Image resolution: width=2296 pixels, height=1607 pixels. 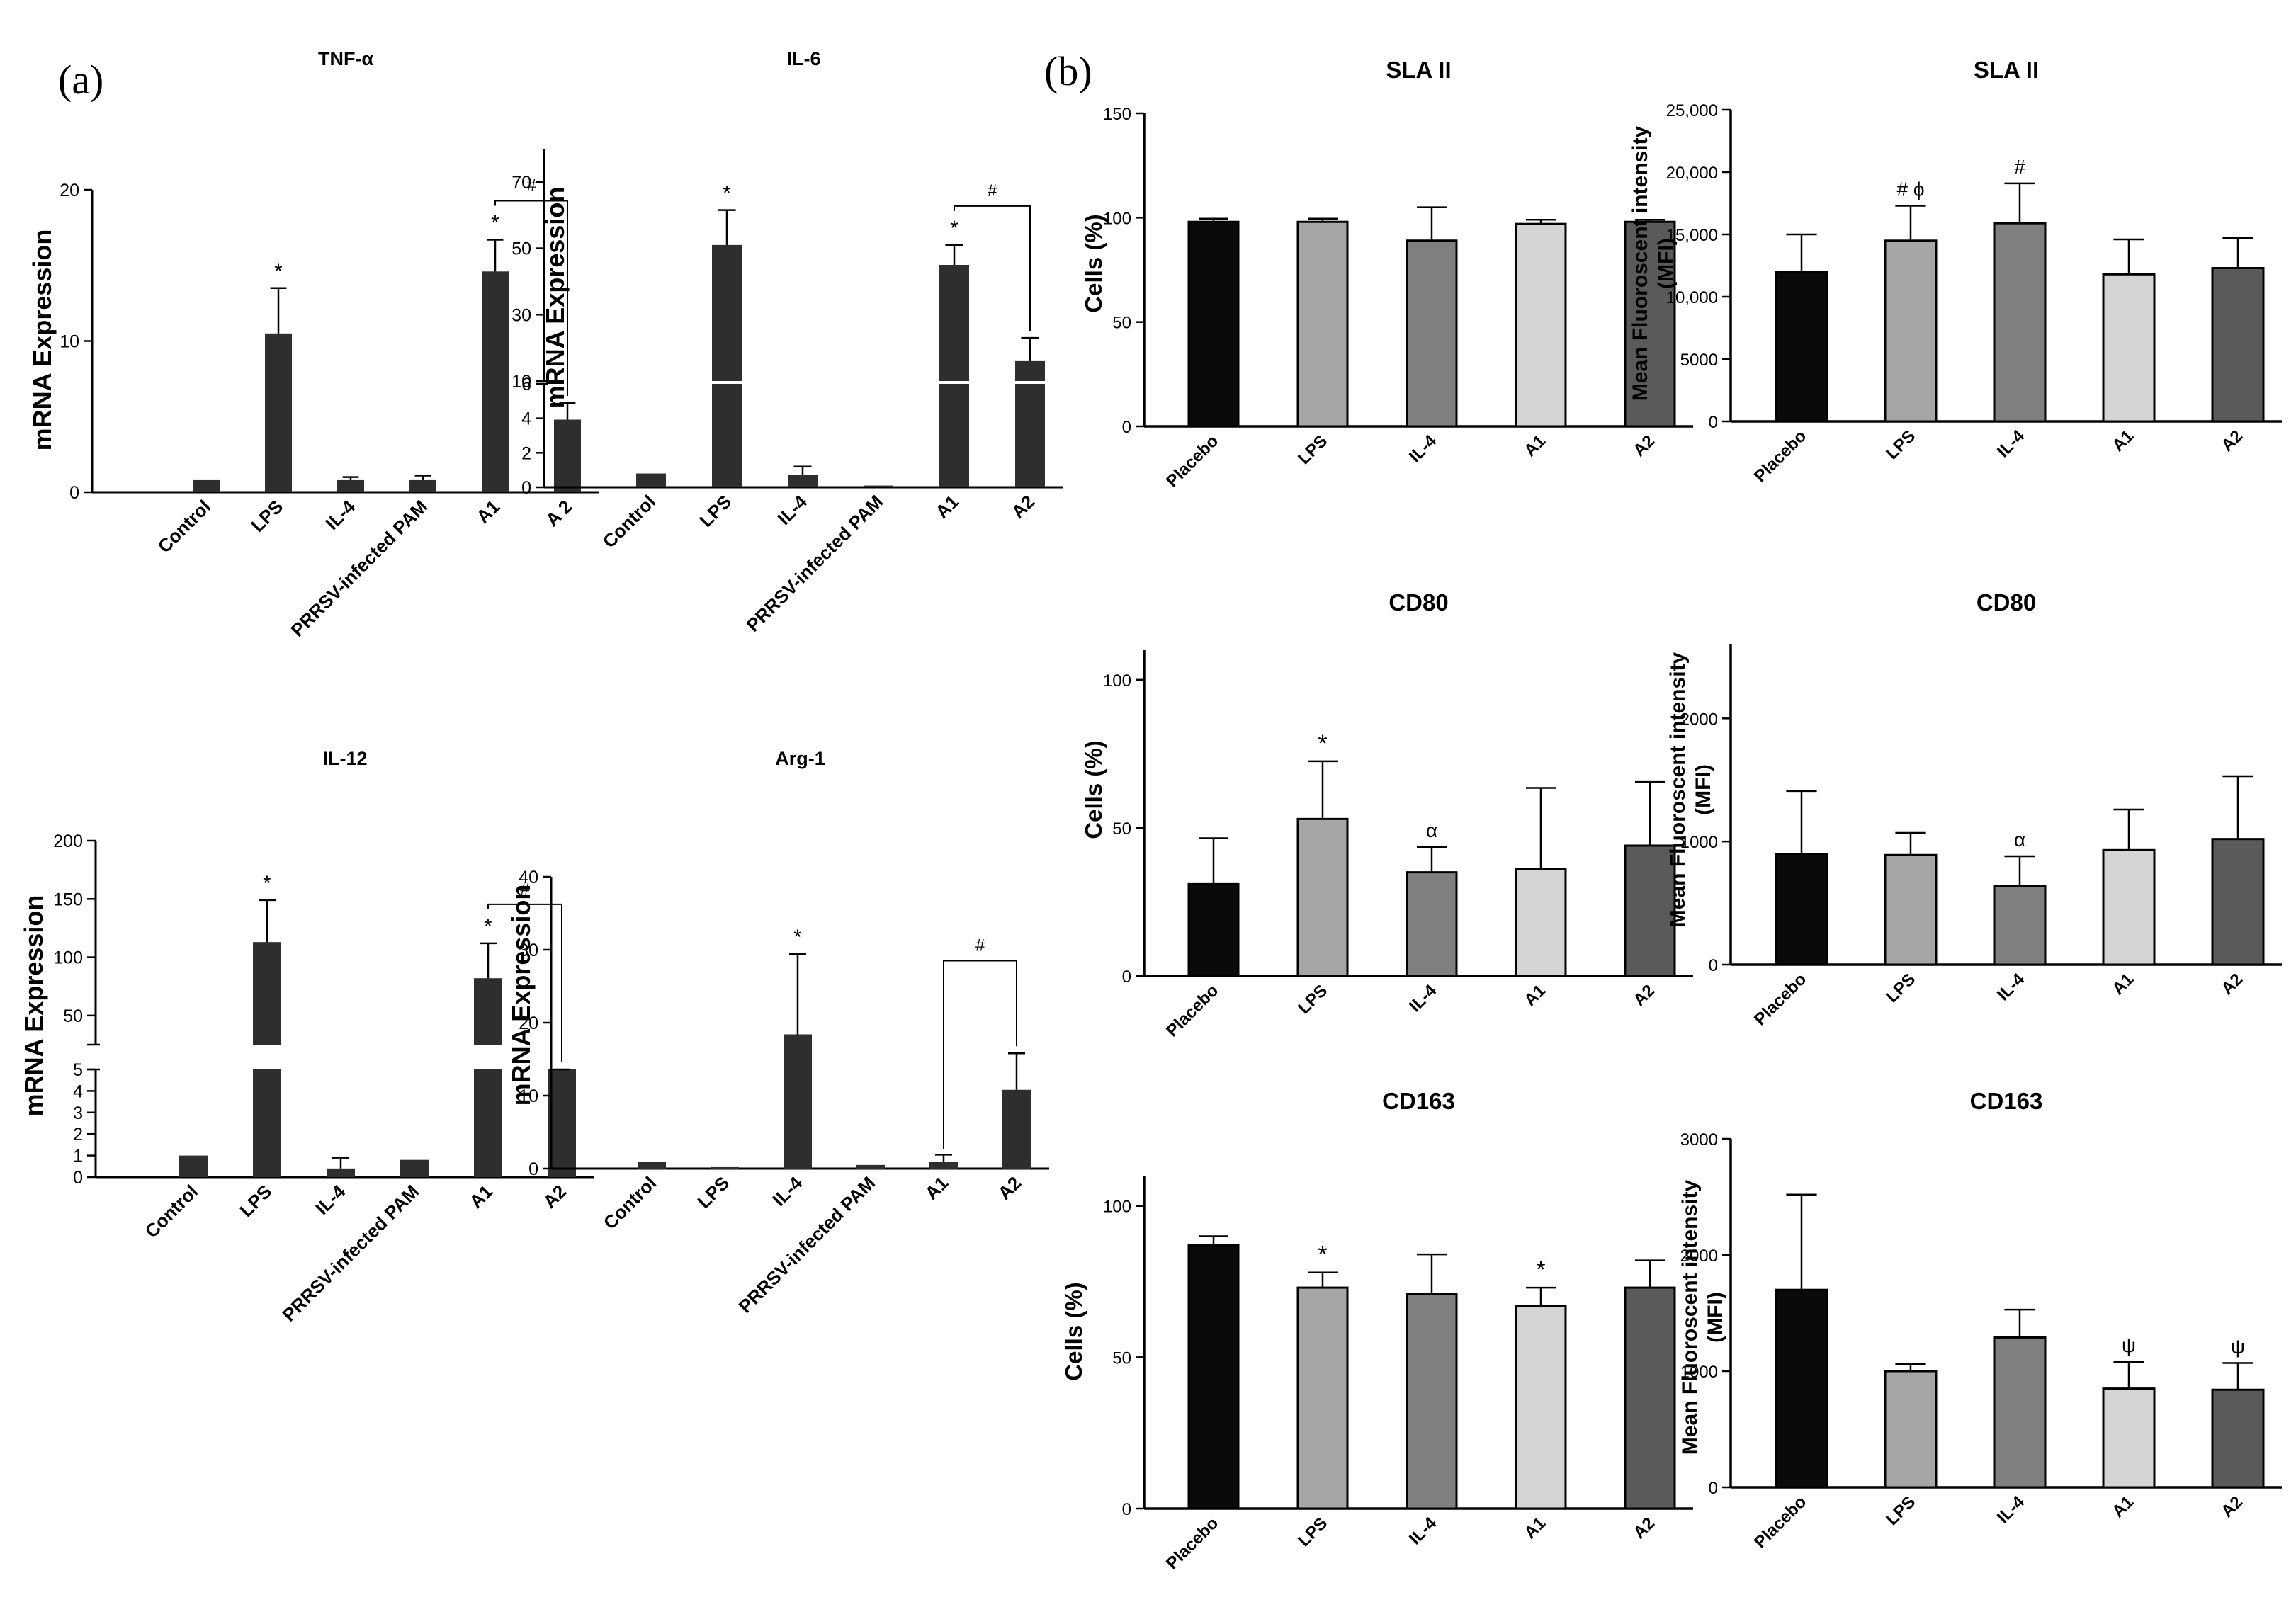 What do you see at coordinates (69, 190) in the screenshot?
I see `y-tick-label: 20` at bounding box center [69, 190].